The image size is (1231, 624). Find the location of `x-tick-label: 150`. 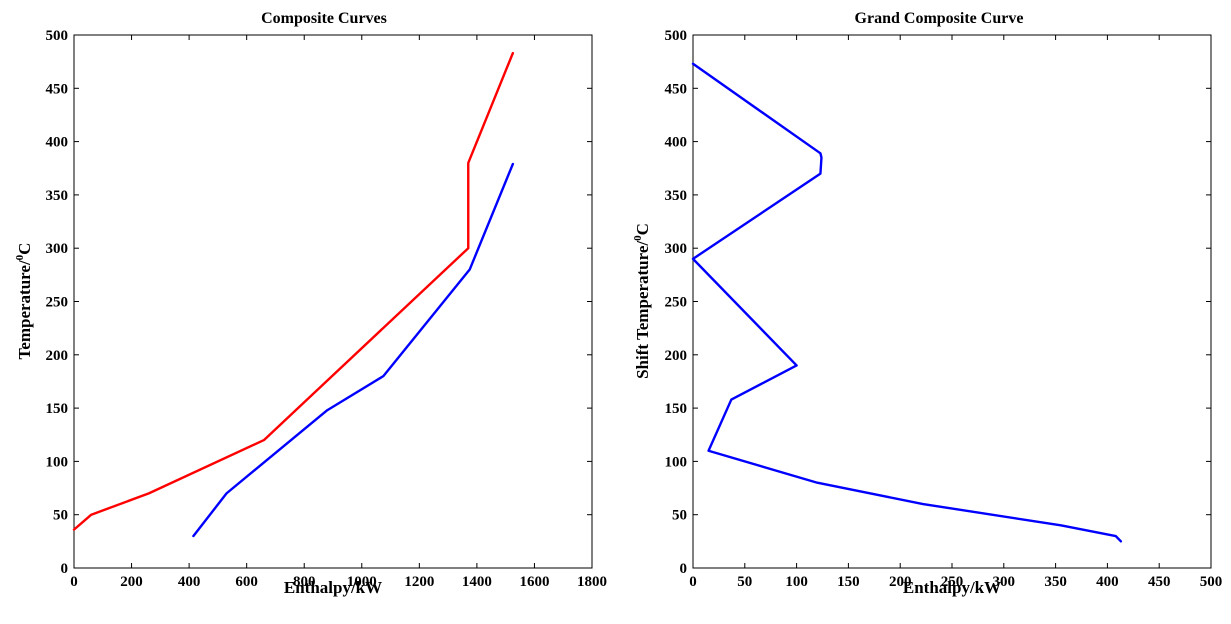

x-tick-label: 150 is located at coordinates (848, 582).